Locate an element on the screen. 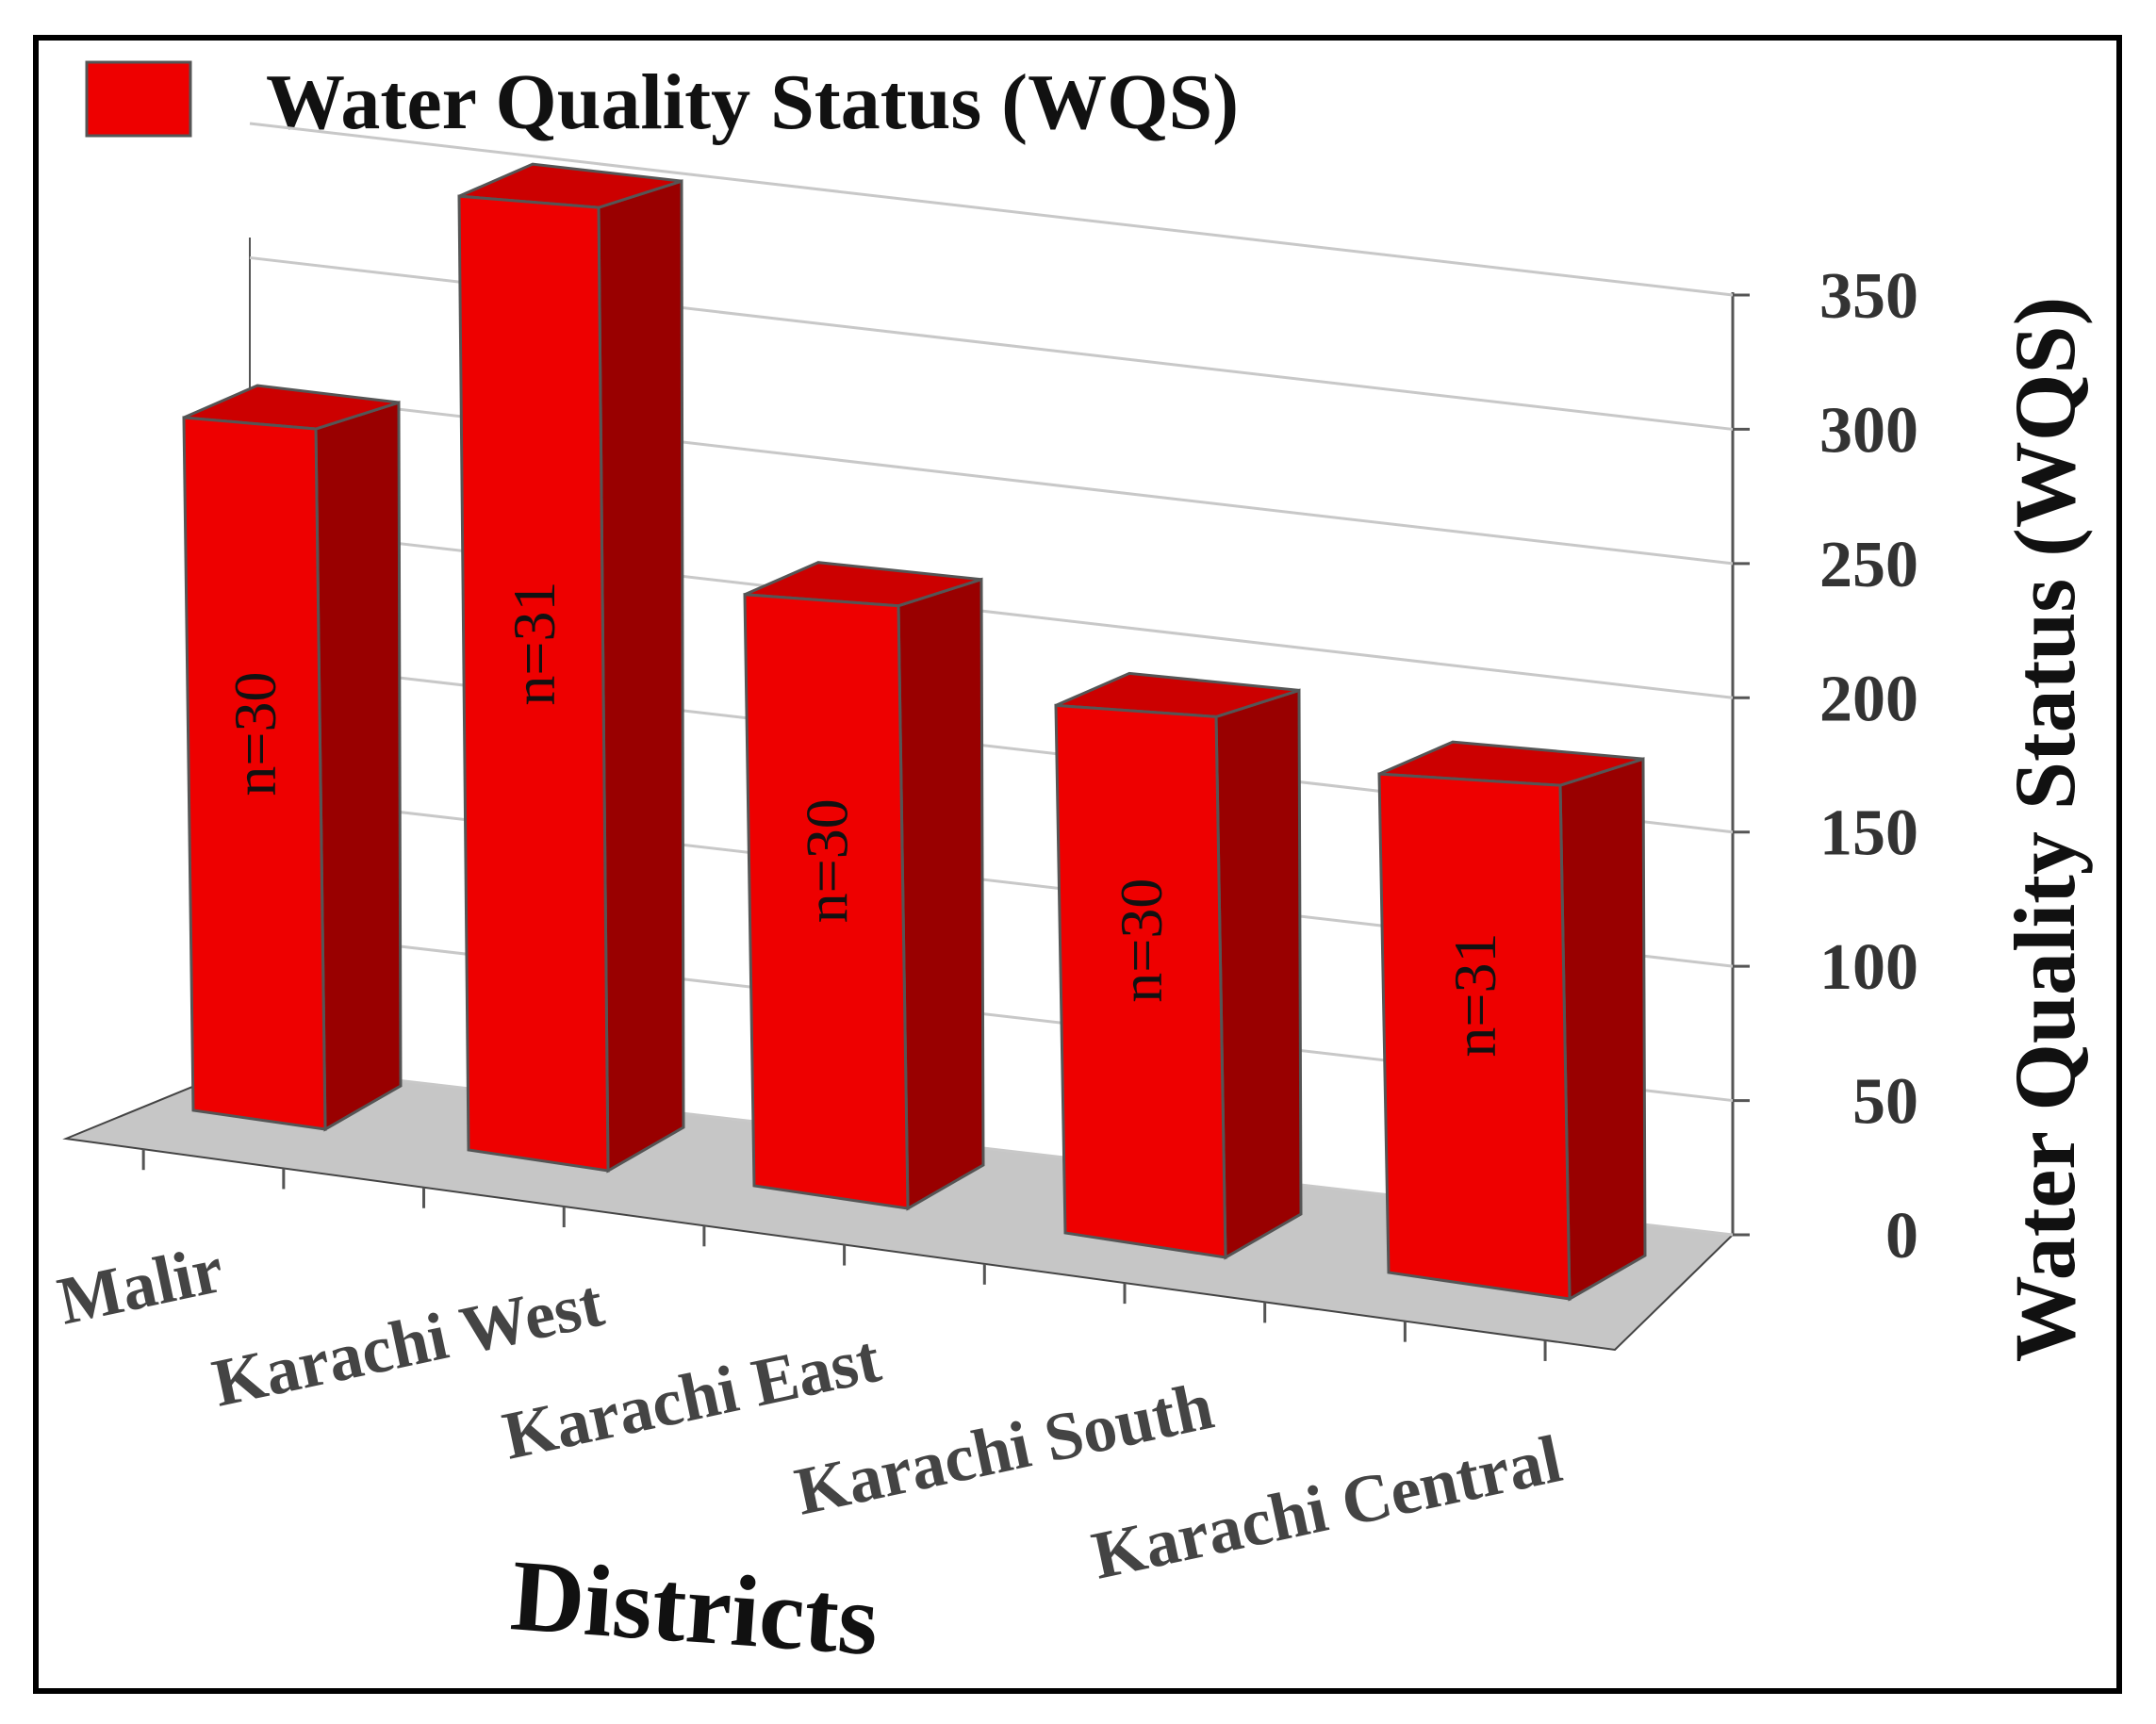 The height and width of the screenshot is (1724, 2156). legend-swatch is located at coordinates (139, 99).